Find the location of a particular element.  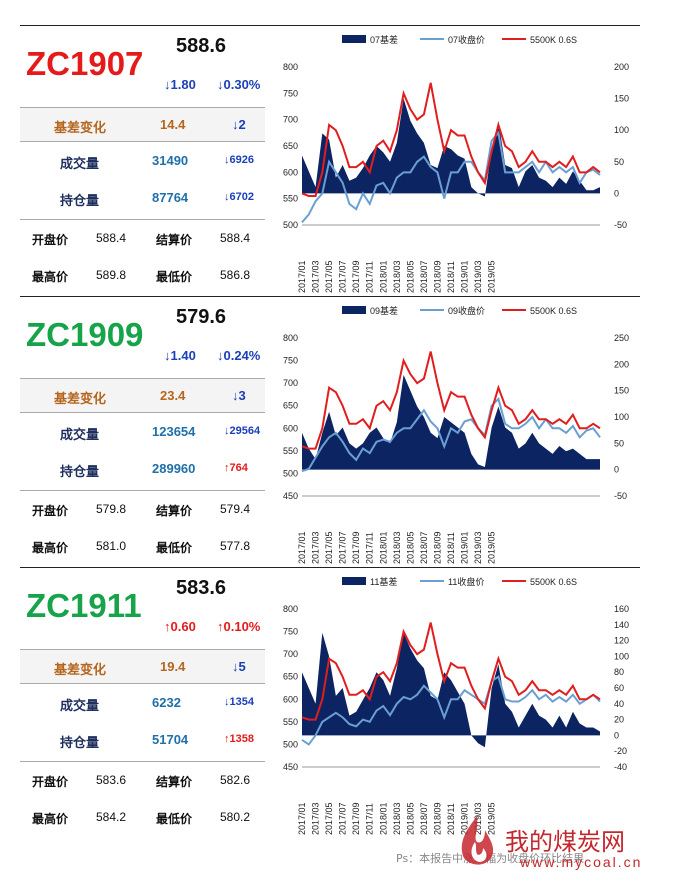

volume-value: 6232 is located at coordinates (166, 702).